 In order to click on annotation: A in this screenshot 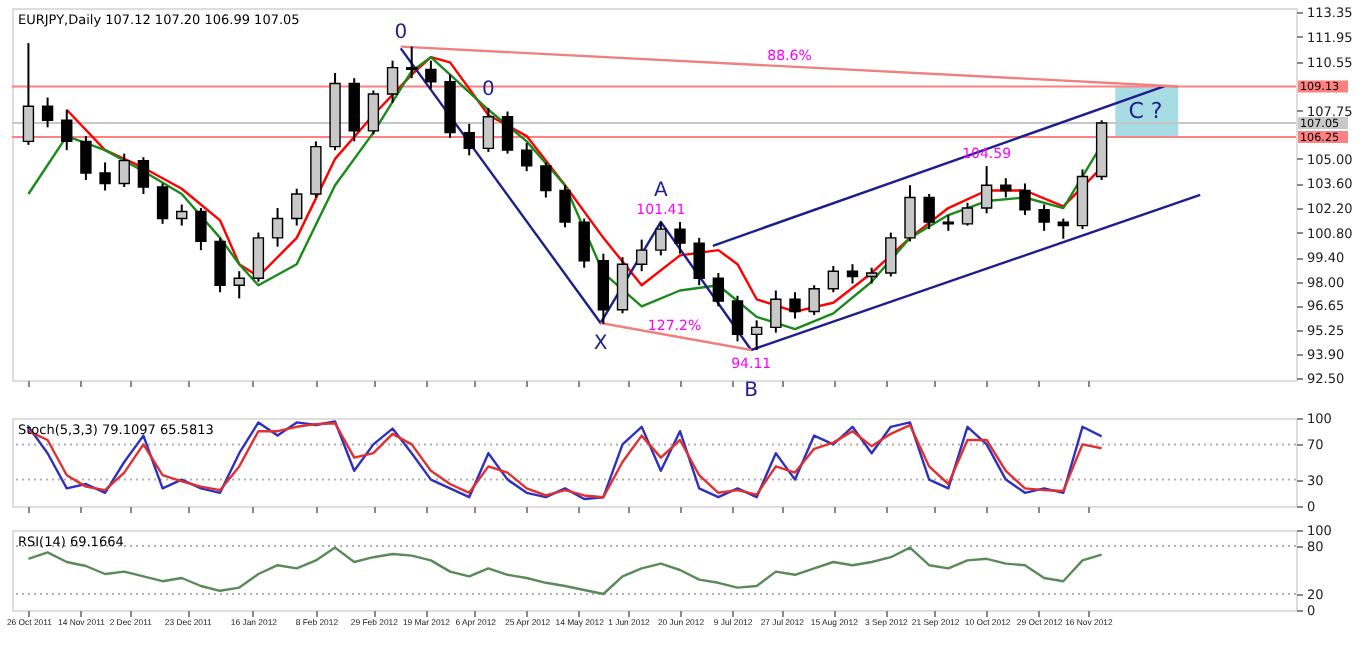, I will do `click(661, 190)`.